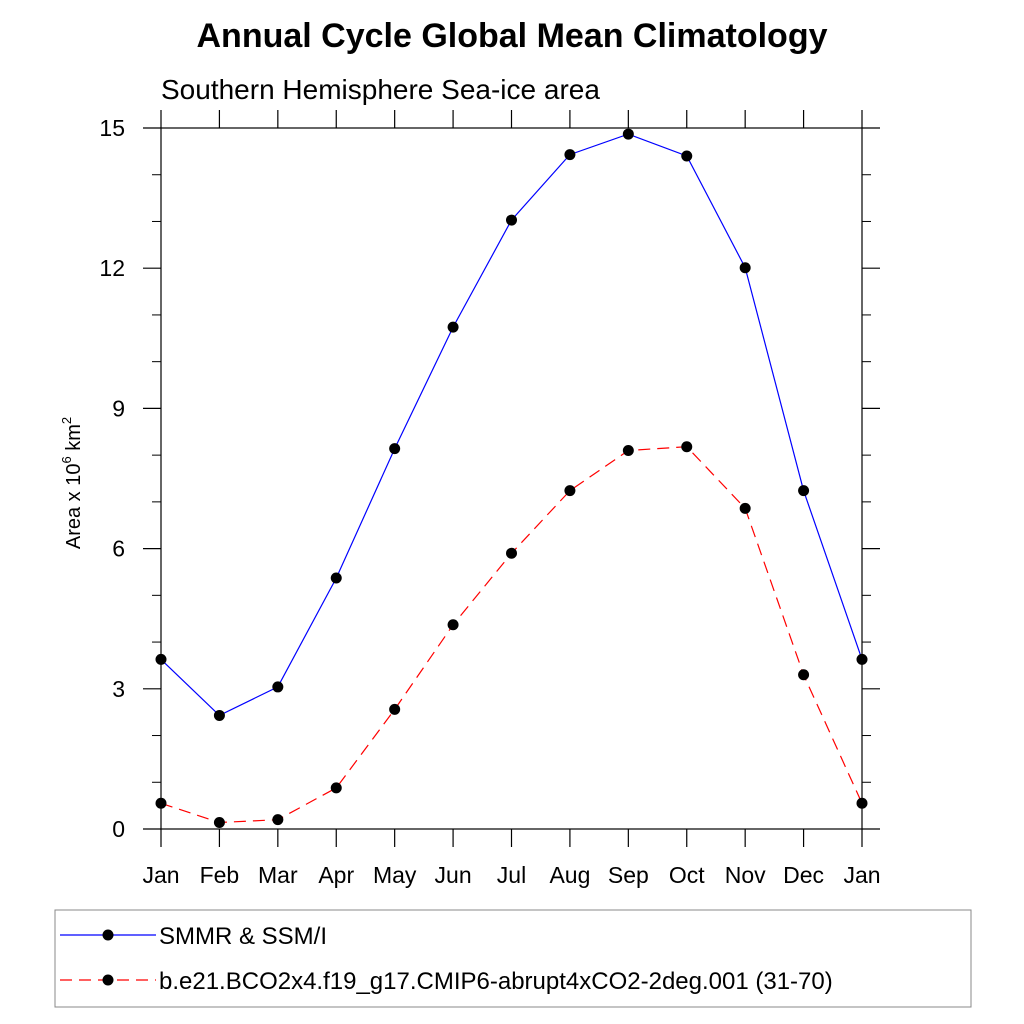 Image resolution: width=1024 pixels, height=1024 pixels. I want to click on y-axis-label-mid: km, so click(74, 440).